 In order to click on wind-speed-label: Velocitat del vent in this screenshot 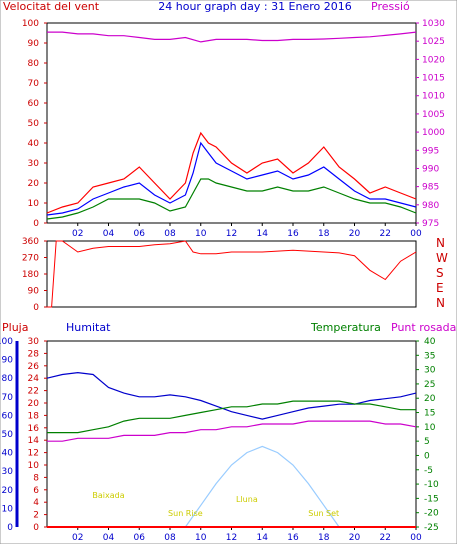, I will do `click(51, 6)`.